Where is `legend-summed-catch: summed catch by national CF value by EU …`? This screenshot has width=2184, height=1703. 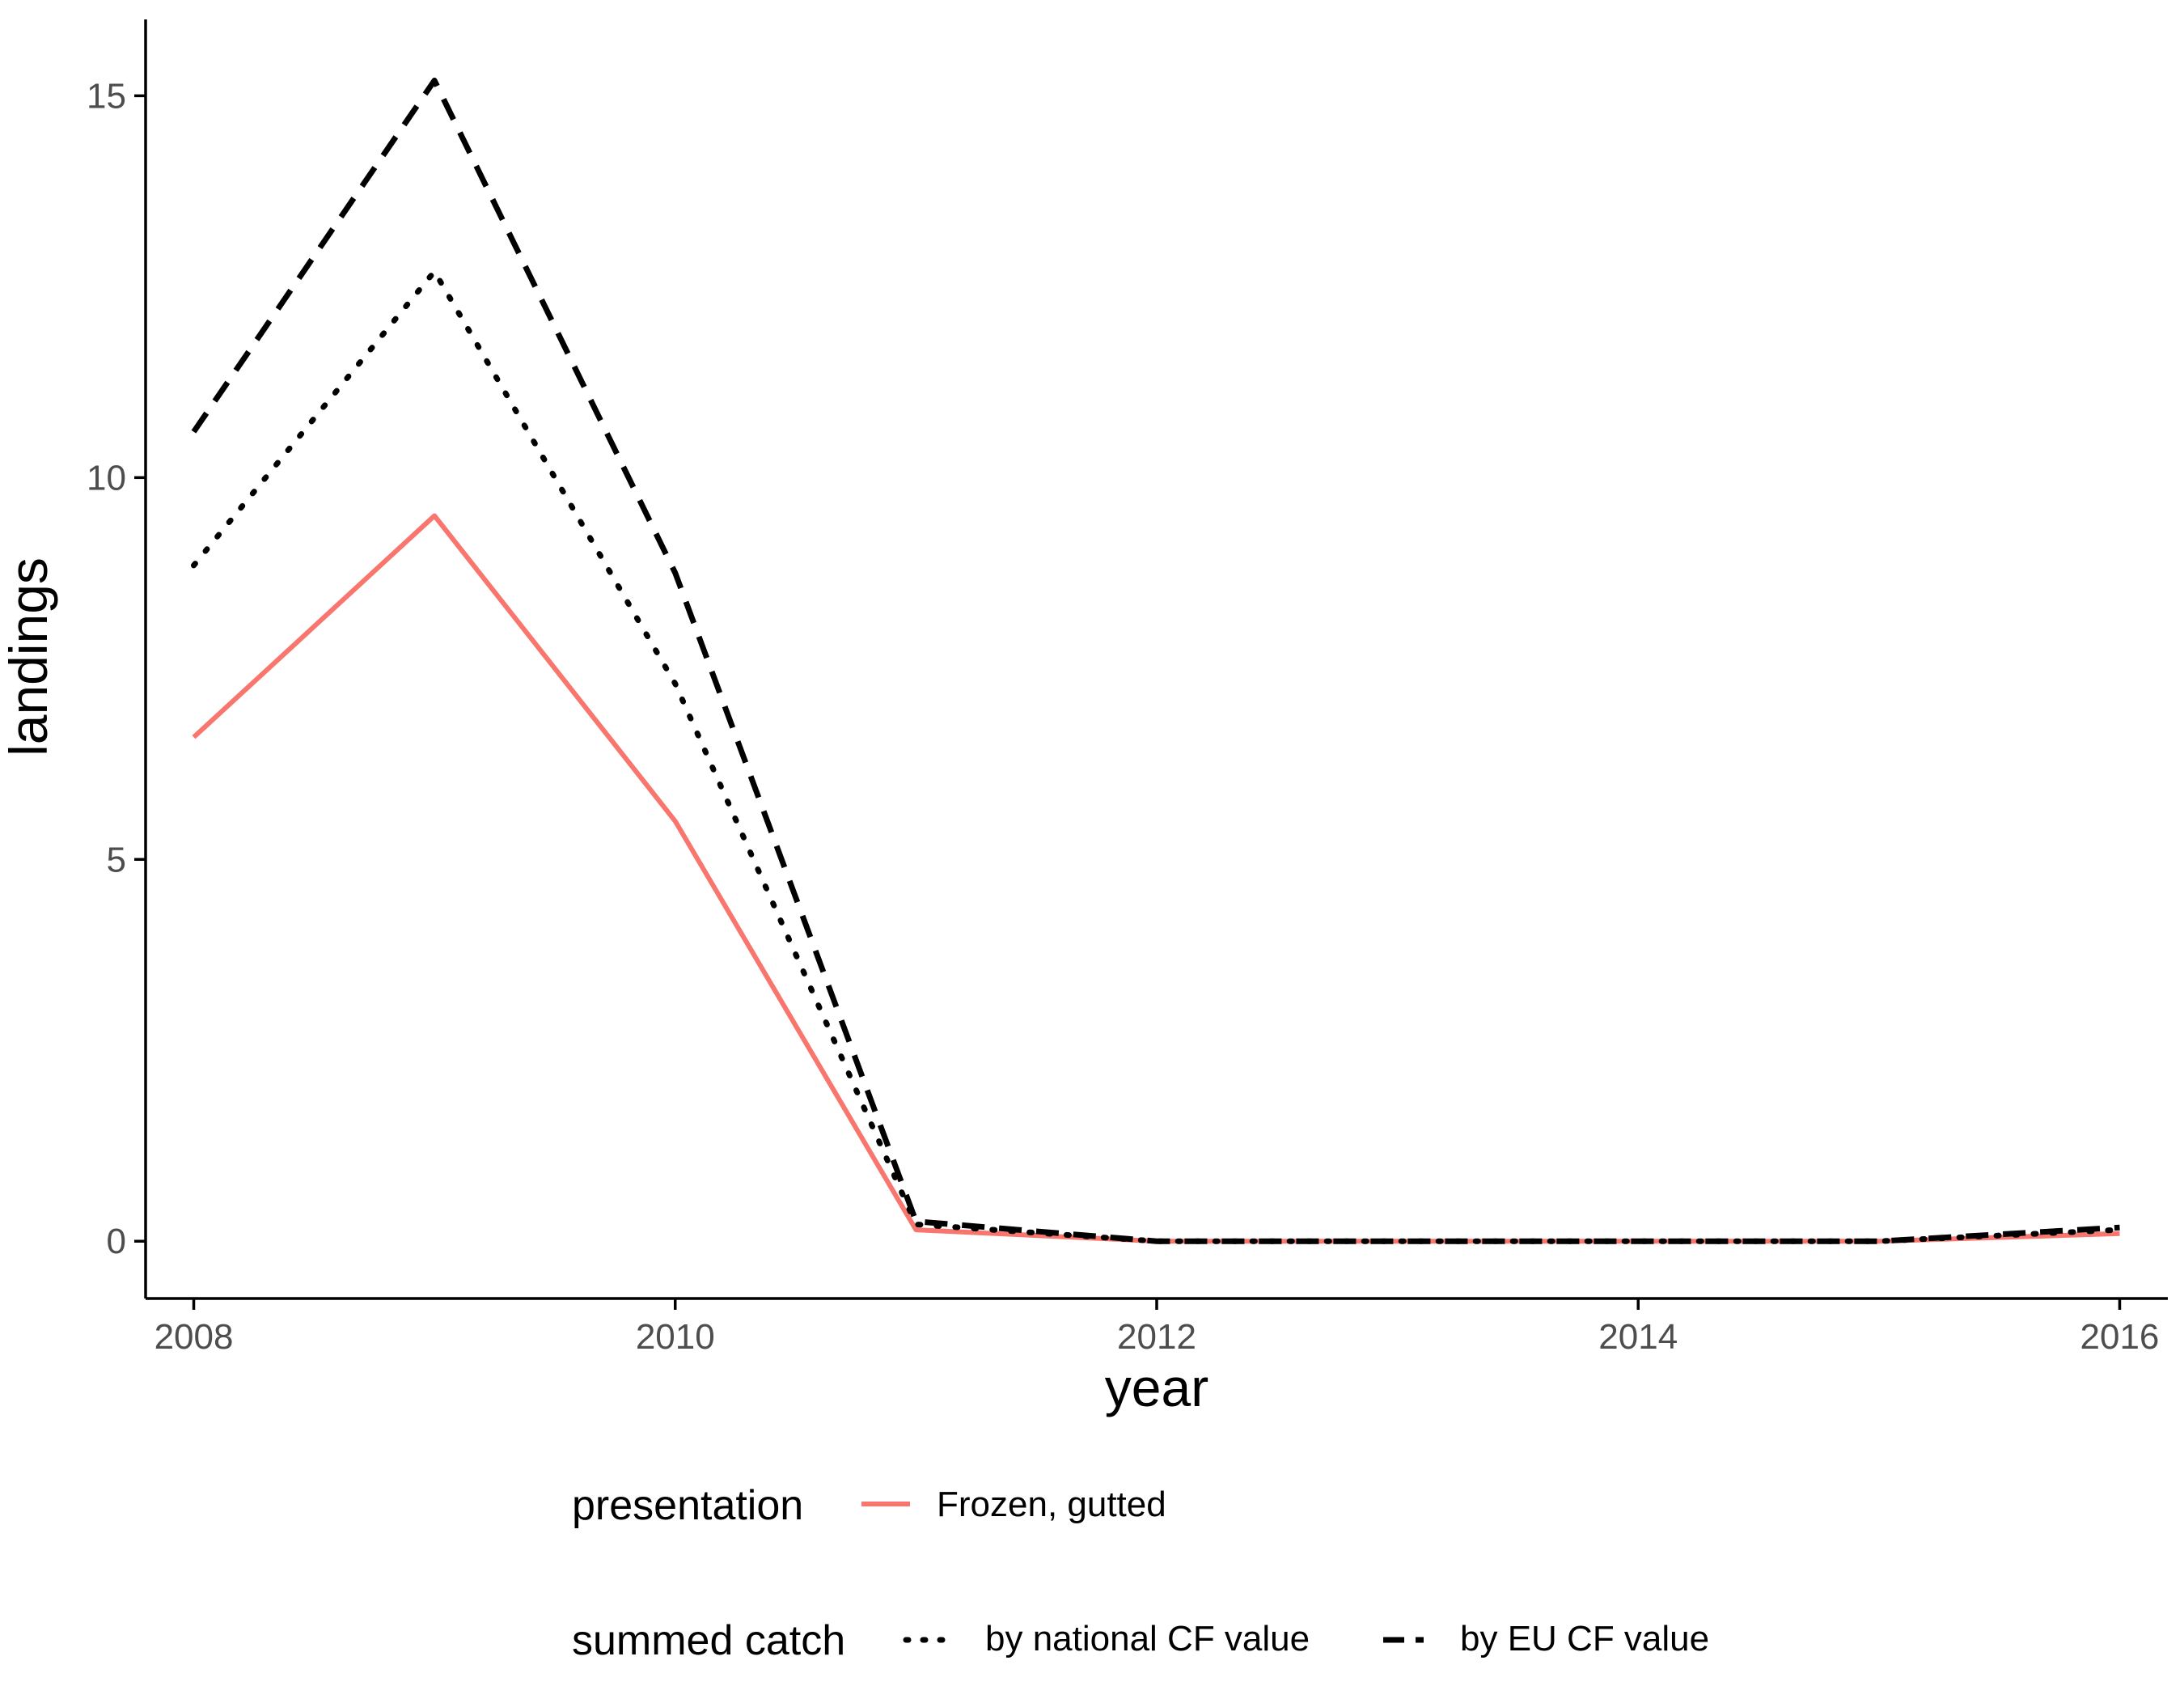 legend-summed-catch: summed catch by national CF value by EU … is located at coordinates (1140, 1640).